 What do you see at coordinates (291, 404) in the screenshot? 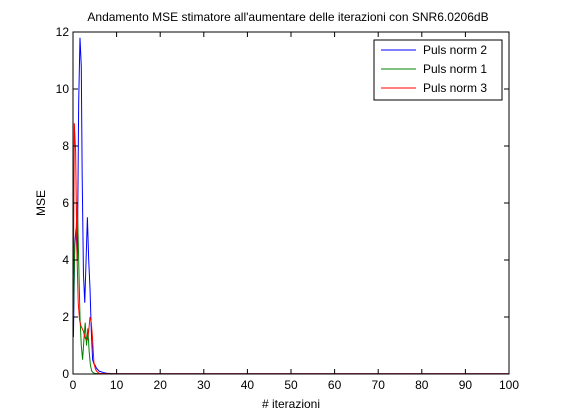
I see `x-axis-title: # iterazioni` at bounding box center [291, 404].